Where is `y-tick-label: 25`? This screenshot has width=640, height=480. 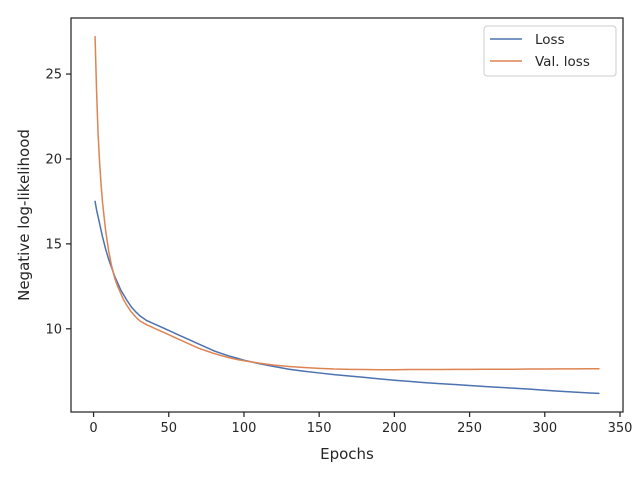
y-tick-label: 25 is located at coordinates (53, 75).